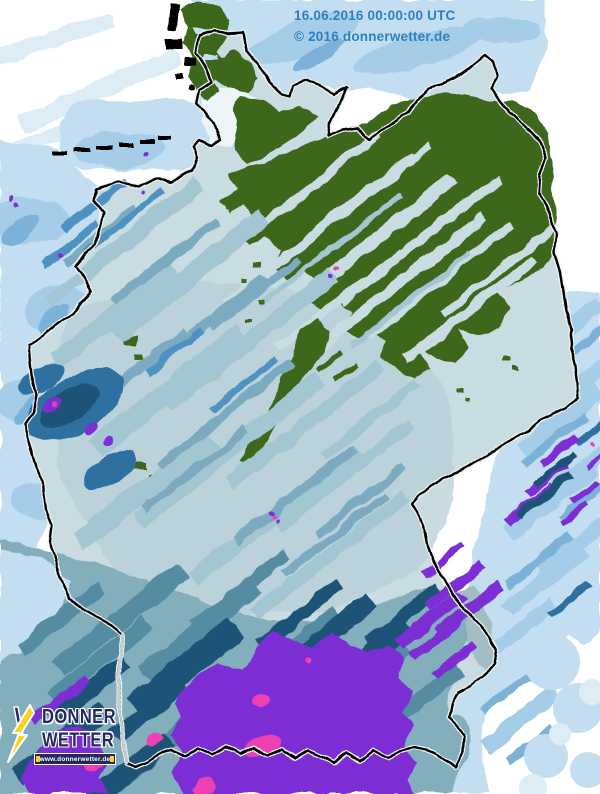  Describe the element at coordinates (111, 146) in the screenshot. I see `east-frisian-islands` at that location.